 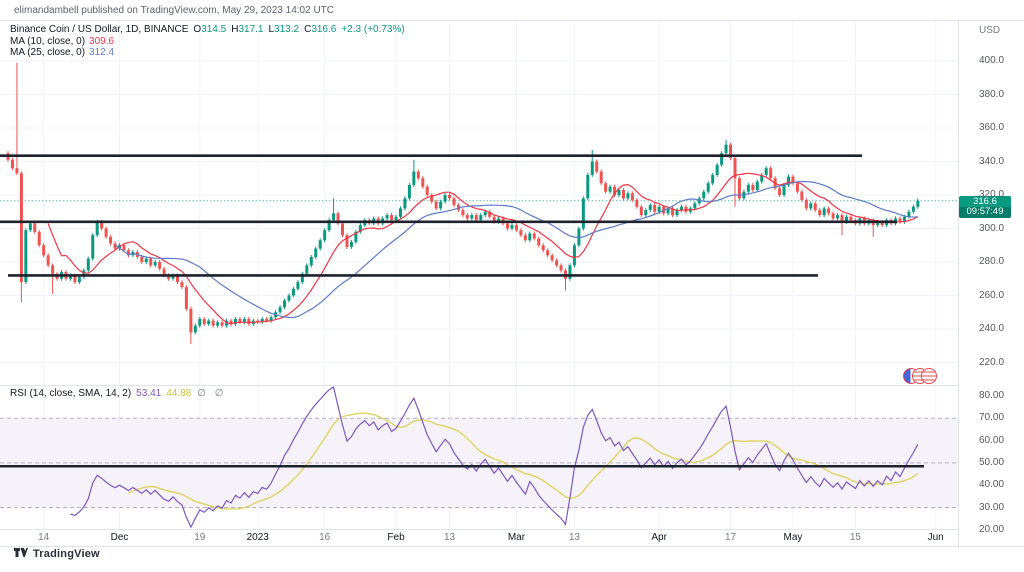 I want to click on time-axis: 14 Dec 19 2023 16 Feb 13 Mar 13 Apr 17 May 15 Jun, so click(x=479, y=538).